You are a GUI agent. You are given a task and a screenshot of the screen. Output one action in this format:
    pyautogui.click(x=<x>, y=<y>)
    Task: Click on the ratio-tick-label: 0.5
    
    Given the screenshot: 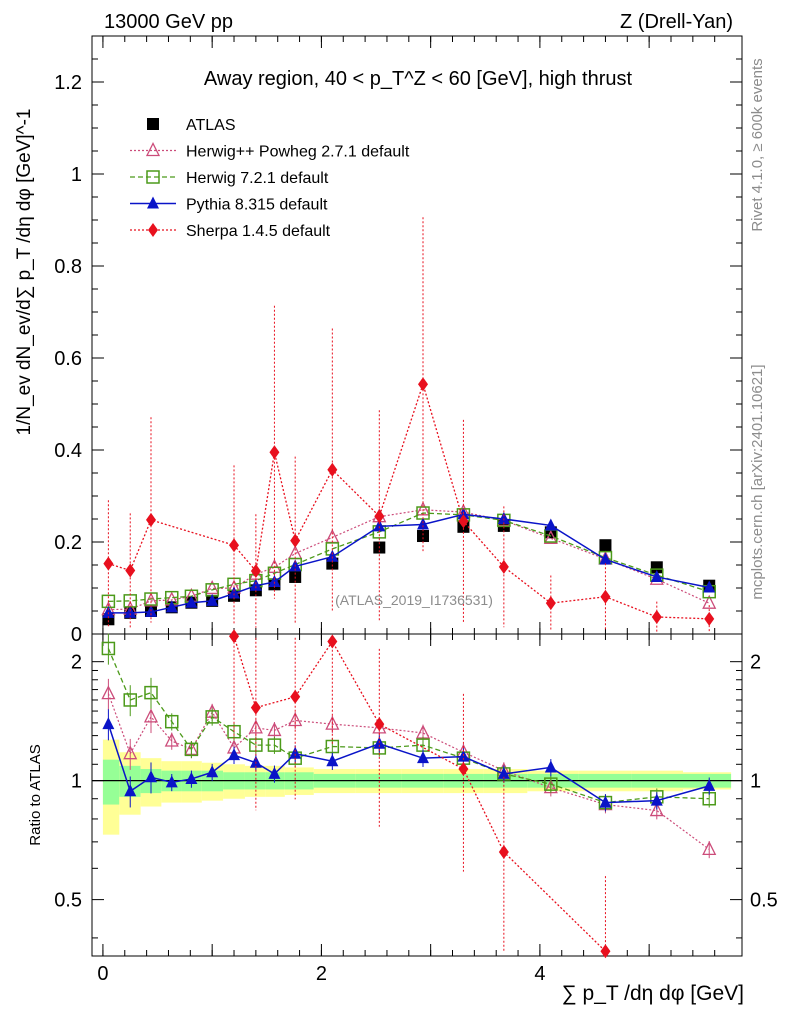 What is the action you would take?
    pyautogui.click(x=68, y=901)
    